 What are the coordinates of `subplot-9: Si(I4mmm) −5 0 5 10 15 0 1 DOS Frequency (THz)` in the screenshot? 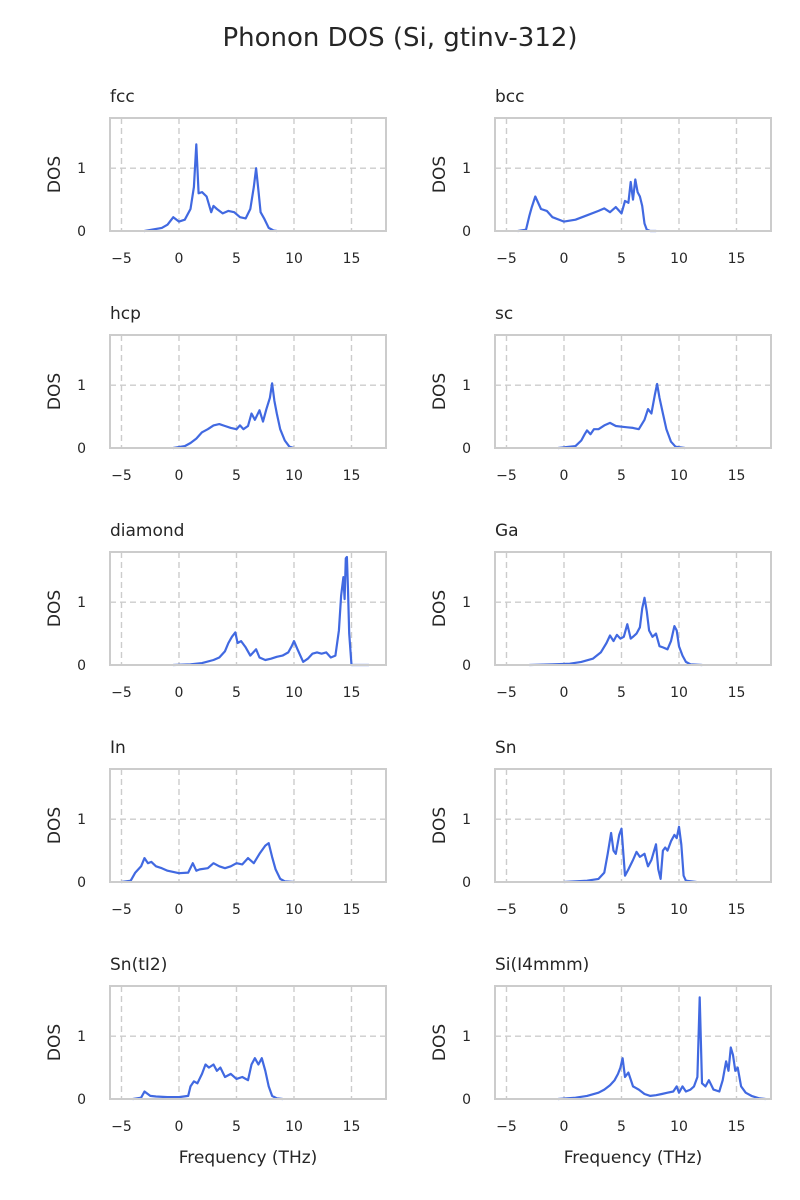 It's located at (601, 1061).